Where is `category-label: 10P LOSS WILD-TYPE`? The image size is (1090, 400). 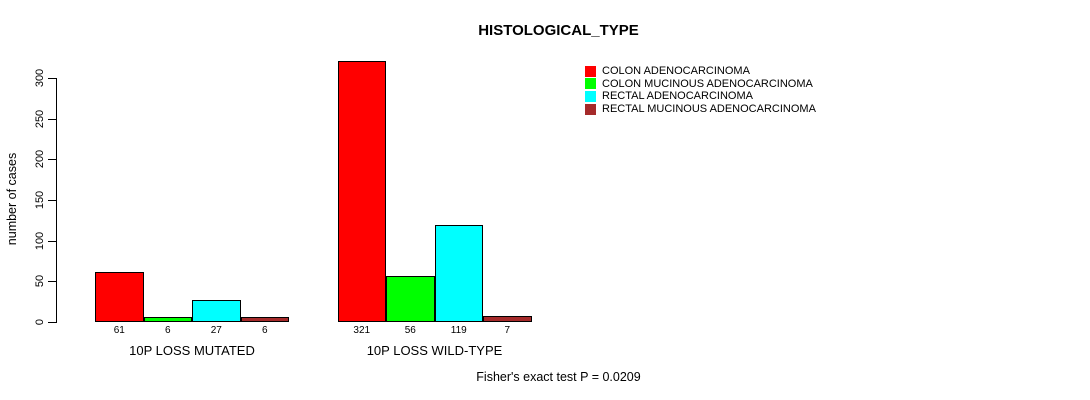
category-label: 10P LOSS WILD-TYPE is located at coordinates (434, 350).